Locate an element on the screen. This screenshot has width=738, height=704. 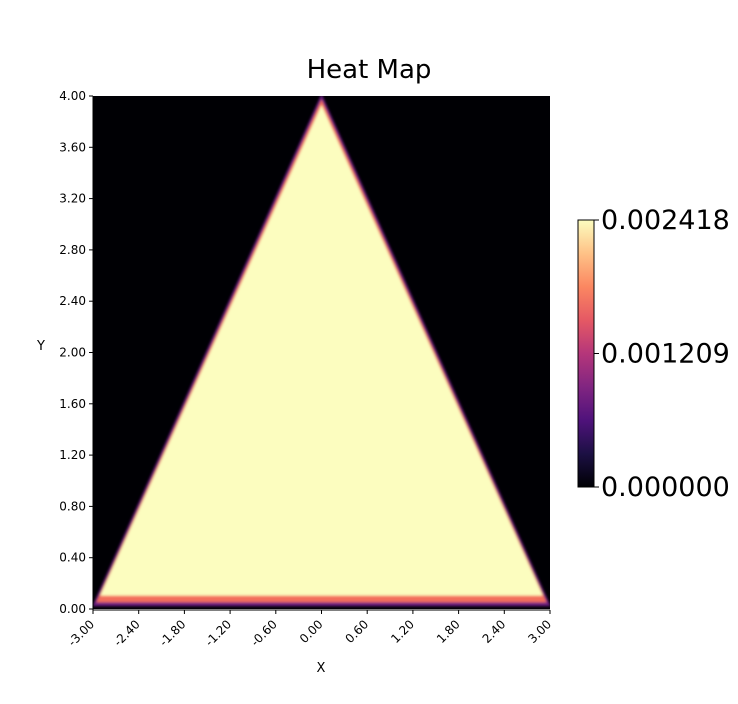
x-tick-label: -3.00 is located at coordinates (81, 633).